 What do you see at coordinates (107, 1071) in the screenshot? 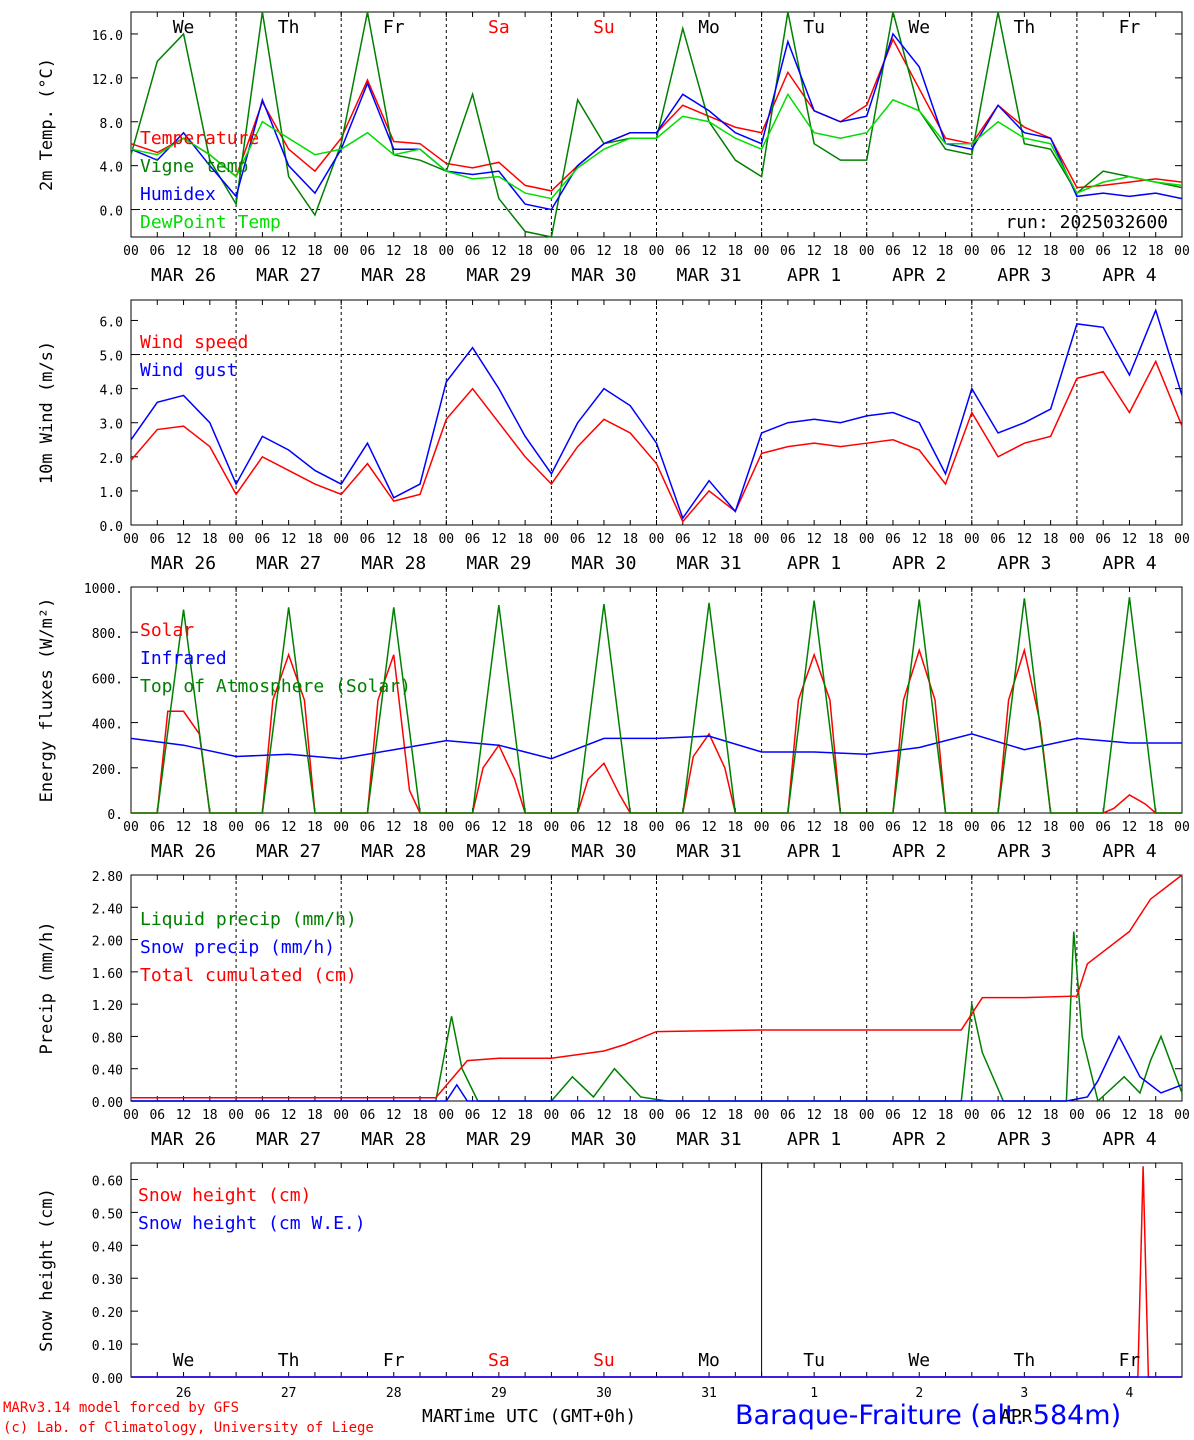
I see `y-tick-label: 0.40` at bounding box center [107, 1071].